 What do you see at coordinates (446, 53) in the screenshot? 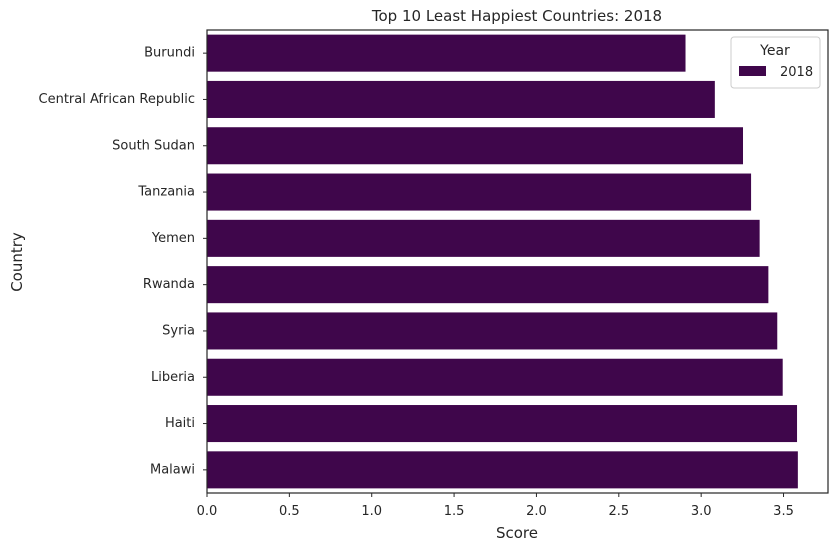
I see `bar-burundi` at bounding box center [446, 53].